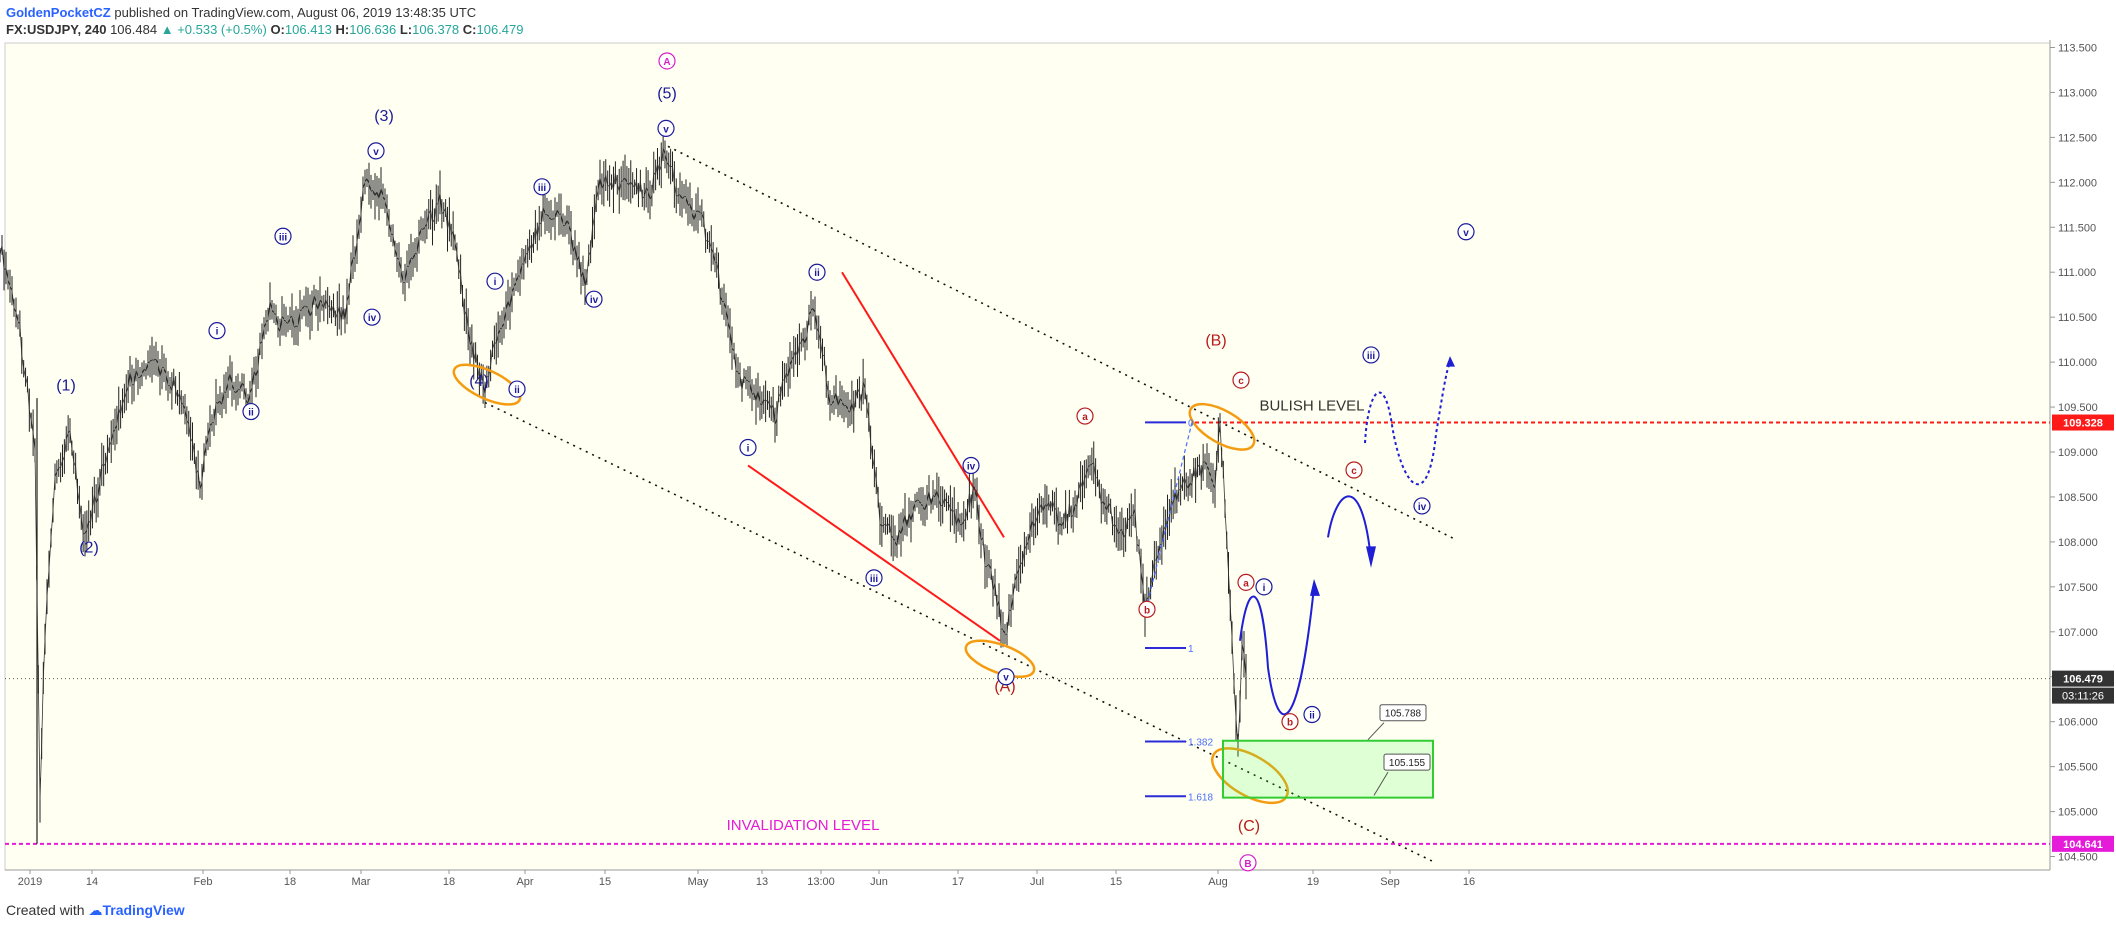 The width and height of the screenshot is (2116, 930). What do you see at coordinates (1277, 651) in the screenshot?
I see `projection-path` at bounding box center [1277, 651].